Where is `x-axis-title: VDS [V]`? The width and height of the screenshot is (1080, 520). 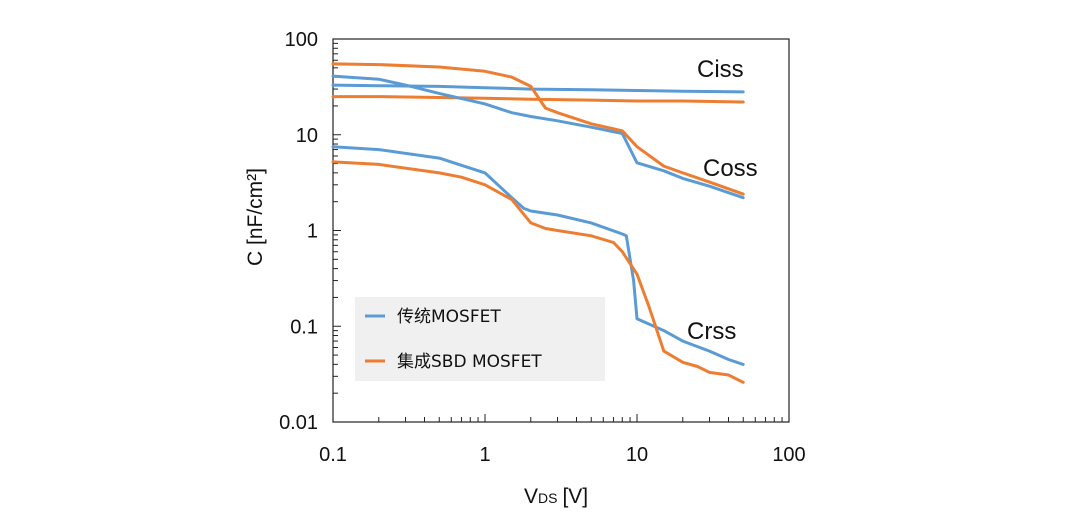 x-axis-title: VDS [V] is located at coordinates (556, 496).